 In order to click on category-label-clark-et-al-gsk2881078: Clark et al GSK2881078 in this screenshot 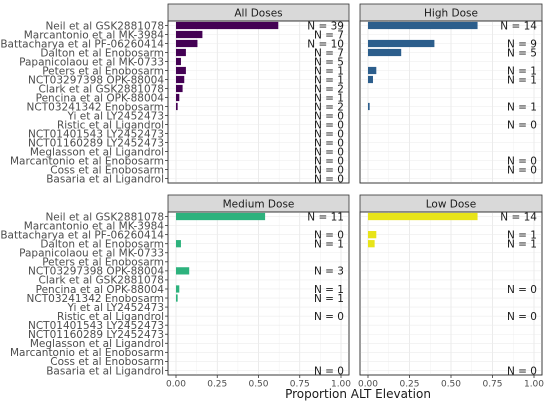, I will do `click(101, 89)`.